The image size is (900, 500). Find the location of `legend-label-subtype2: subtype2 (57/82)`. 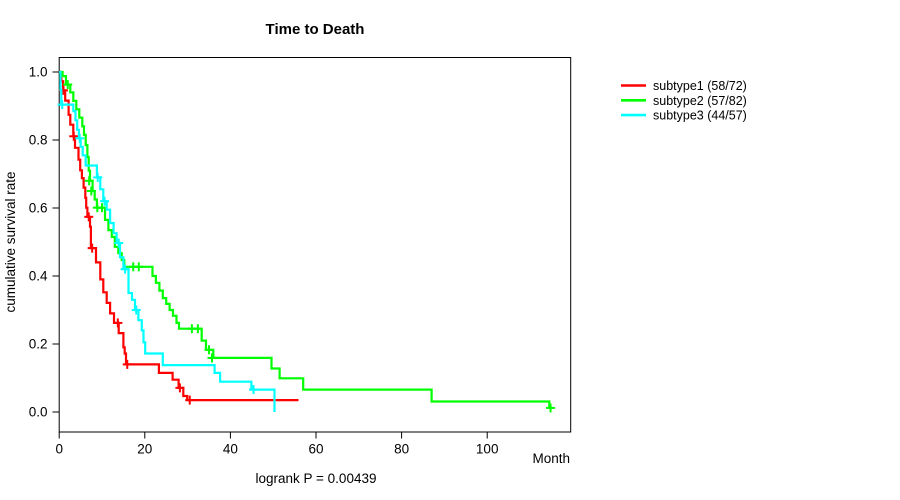

legend-label-subtype2: subtype2 (57/82) is located at coordinates (700, 101).